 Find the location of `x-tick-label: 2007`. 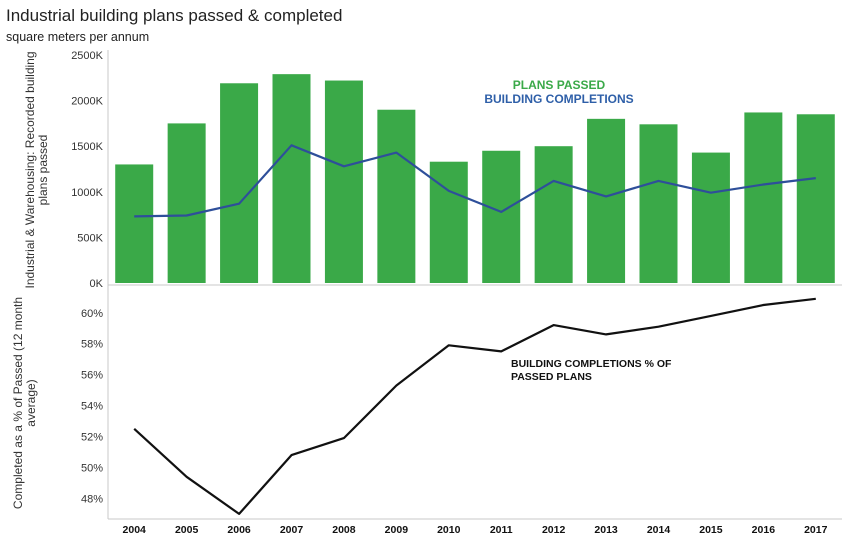

x-tick-label: 2007 is located at coordinates (292, 530).